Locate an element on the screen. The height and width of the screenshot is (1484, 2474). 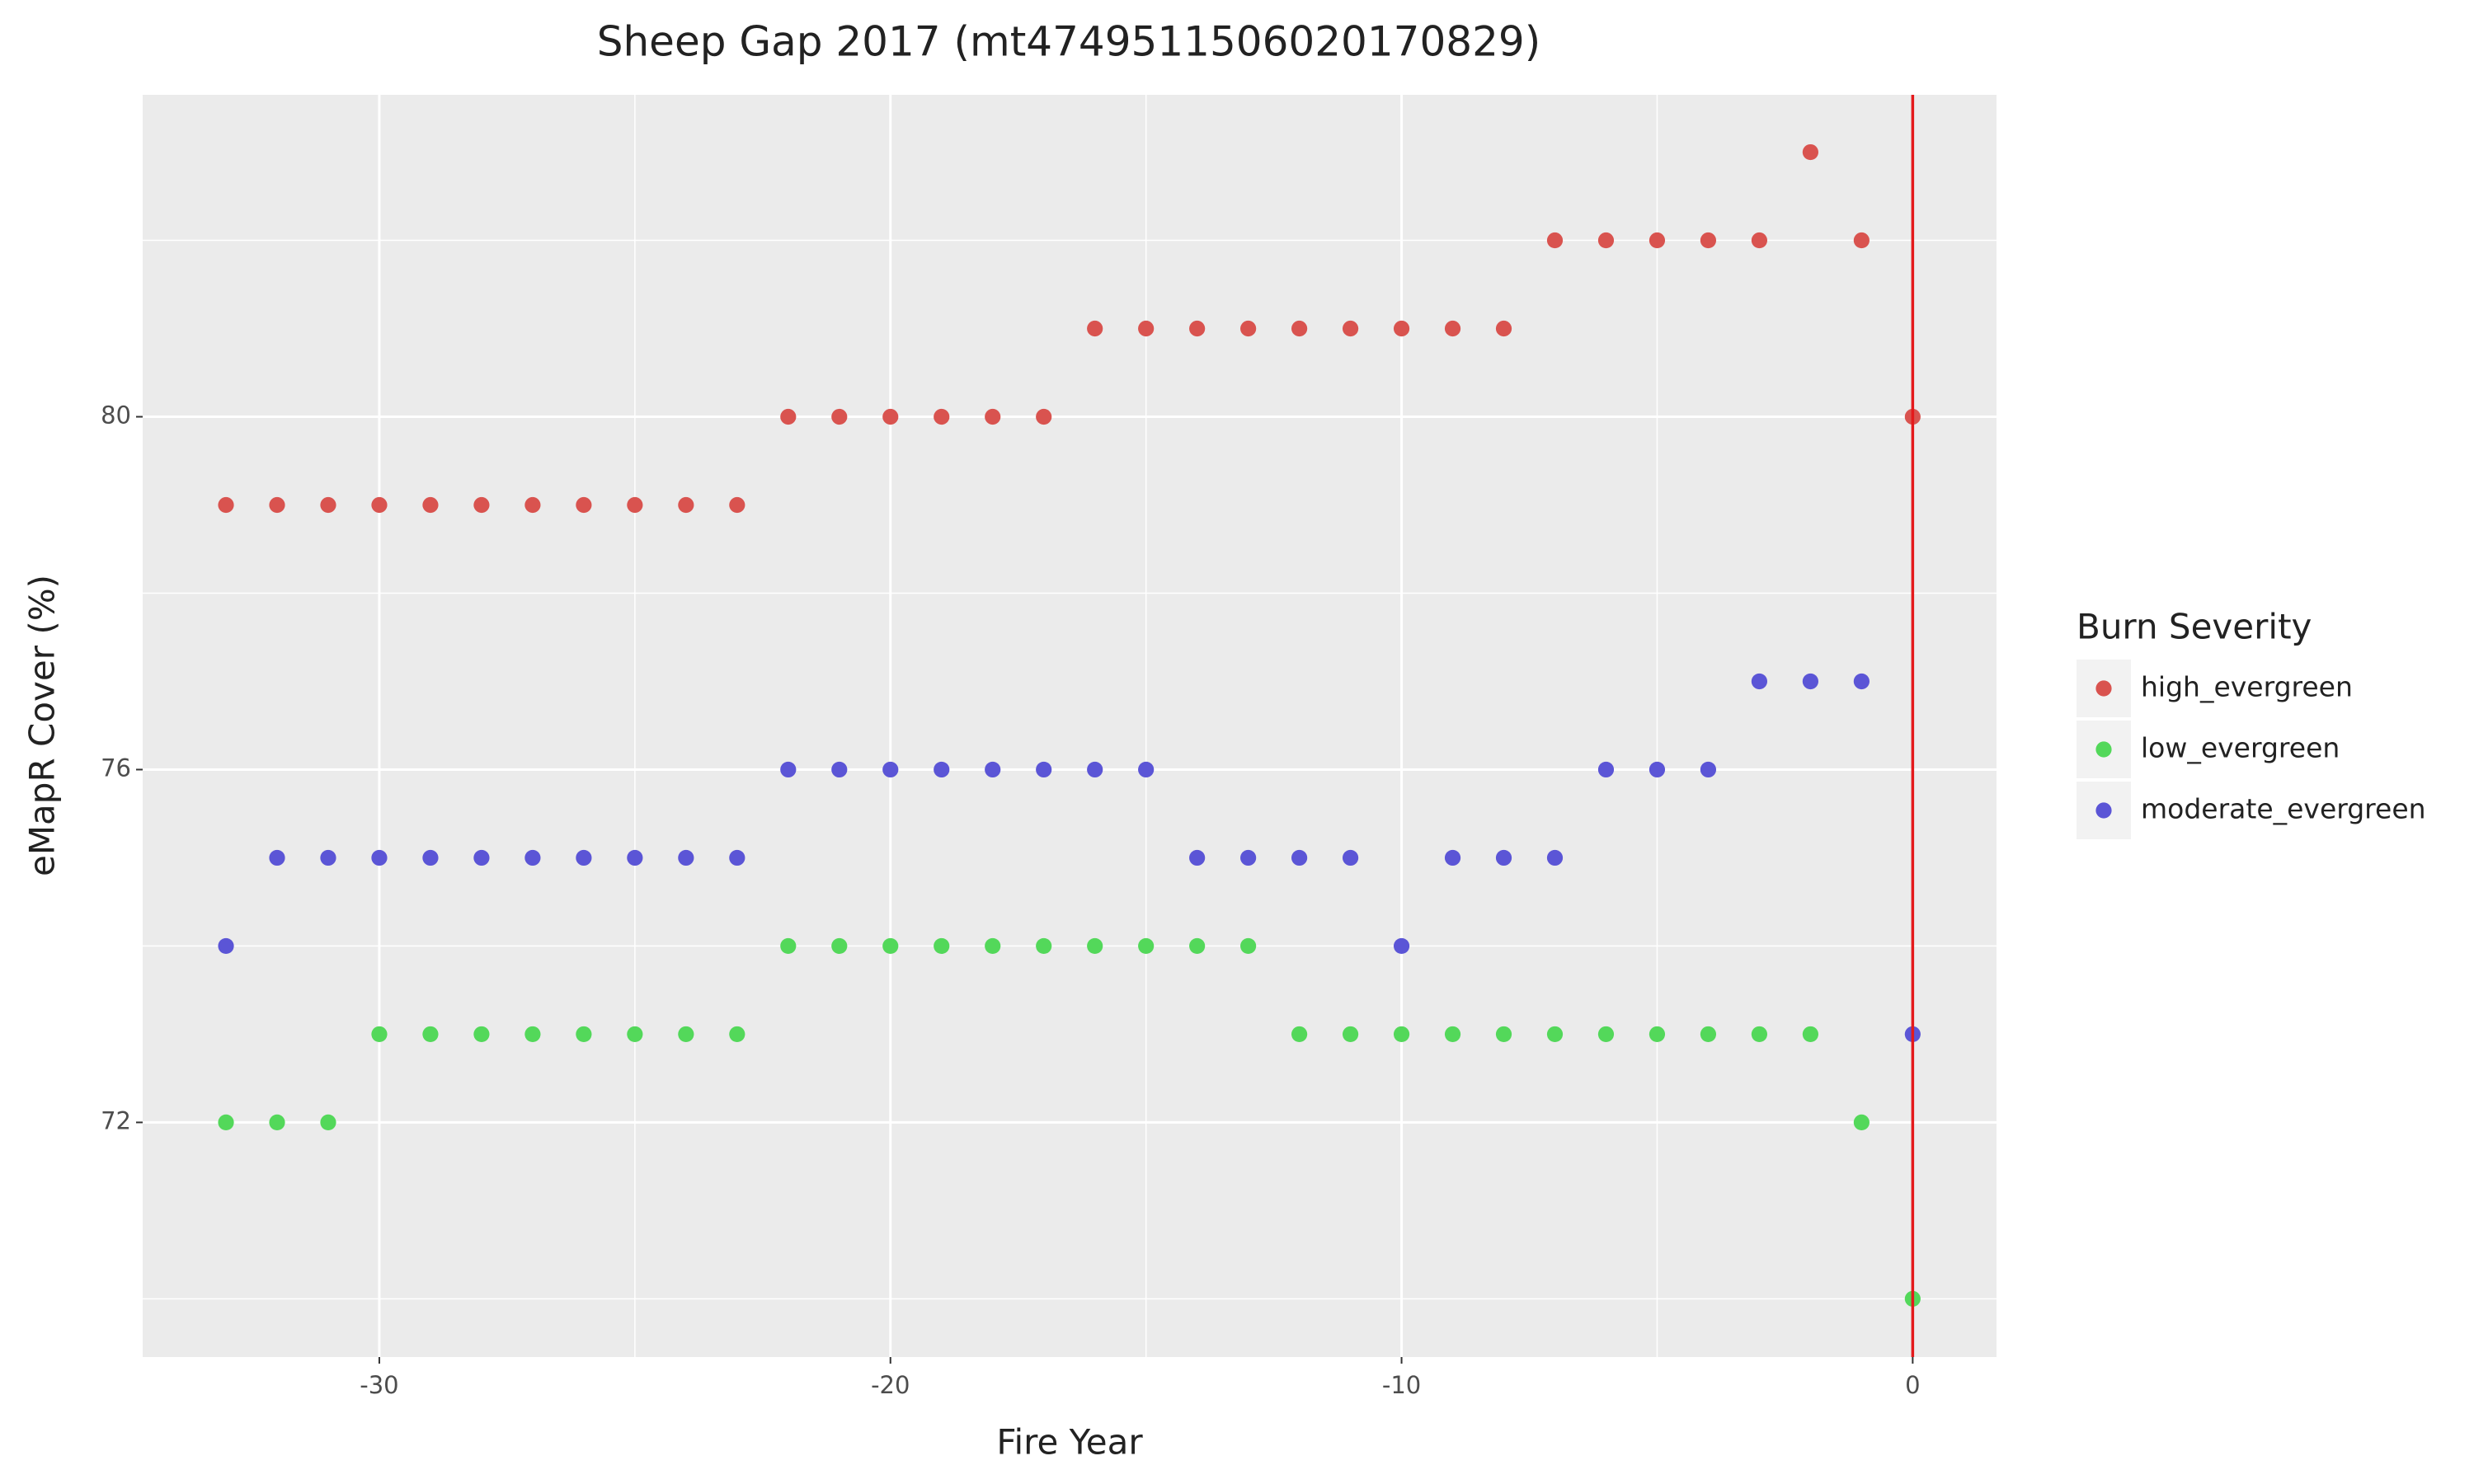
chart-title: Sheep Gap 2017 (mt4749511506020170829) is located at coordinates (1068, 42).